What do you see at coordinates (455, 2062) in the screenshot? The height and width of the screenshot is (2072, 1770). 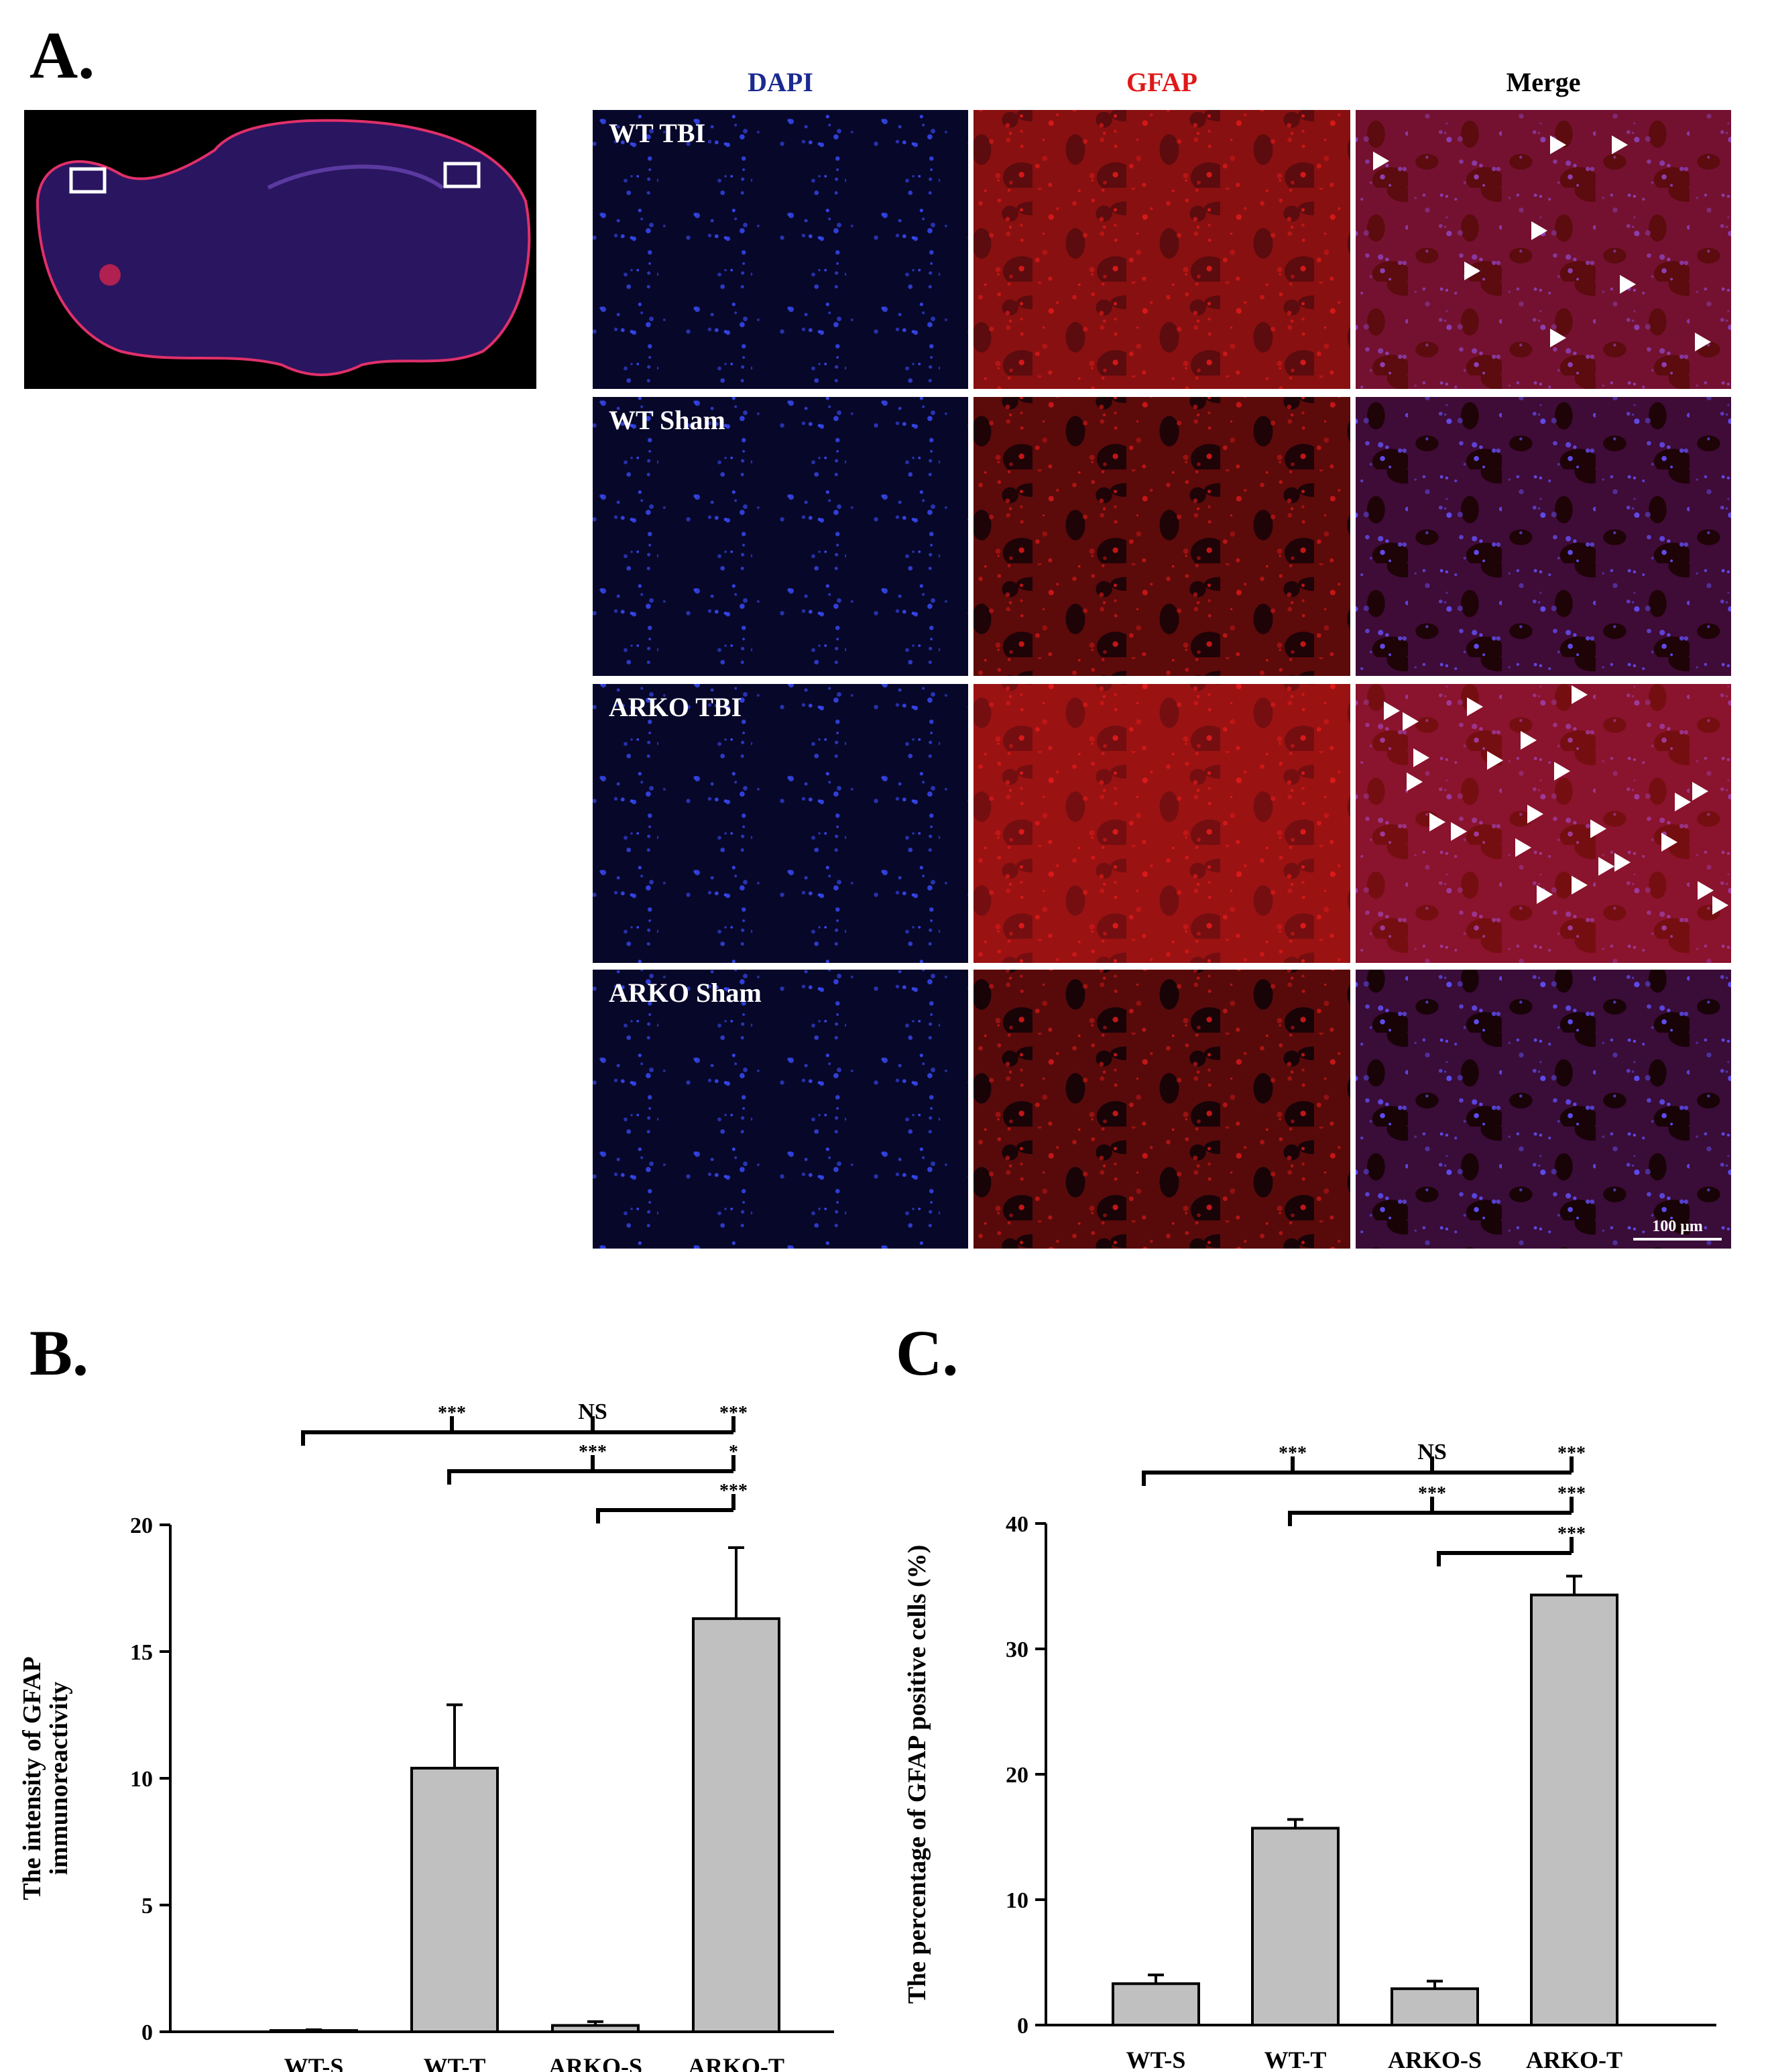 I see `x-tick-label: WT-T` at bounding box center [455, 2062].